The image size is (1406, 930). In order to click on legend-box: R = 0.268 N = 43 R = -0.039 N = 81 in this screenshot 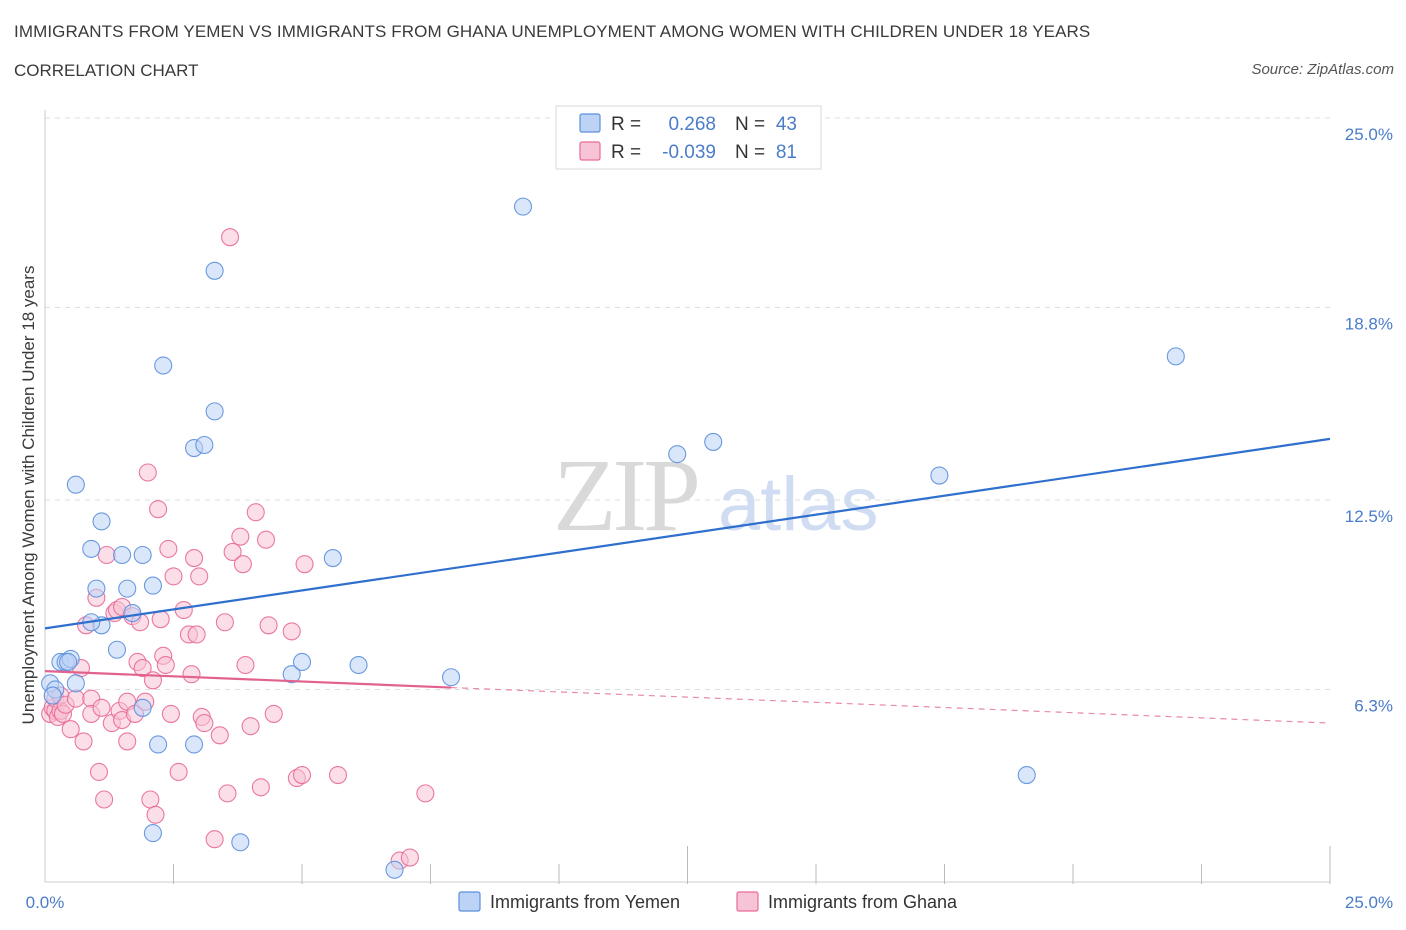, I will do `click(688, 137)`.